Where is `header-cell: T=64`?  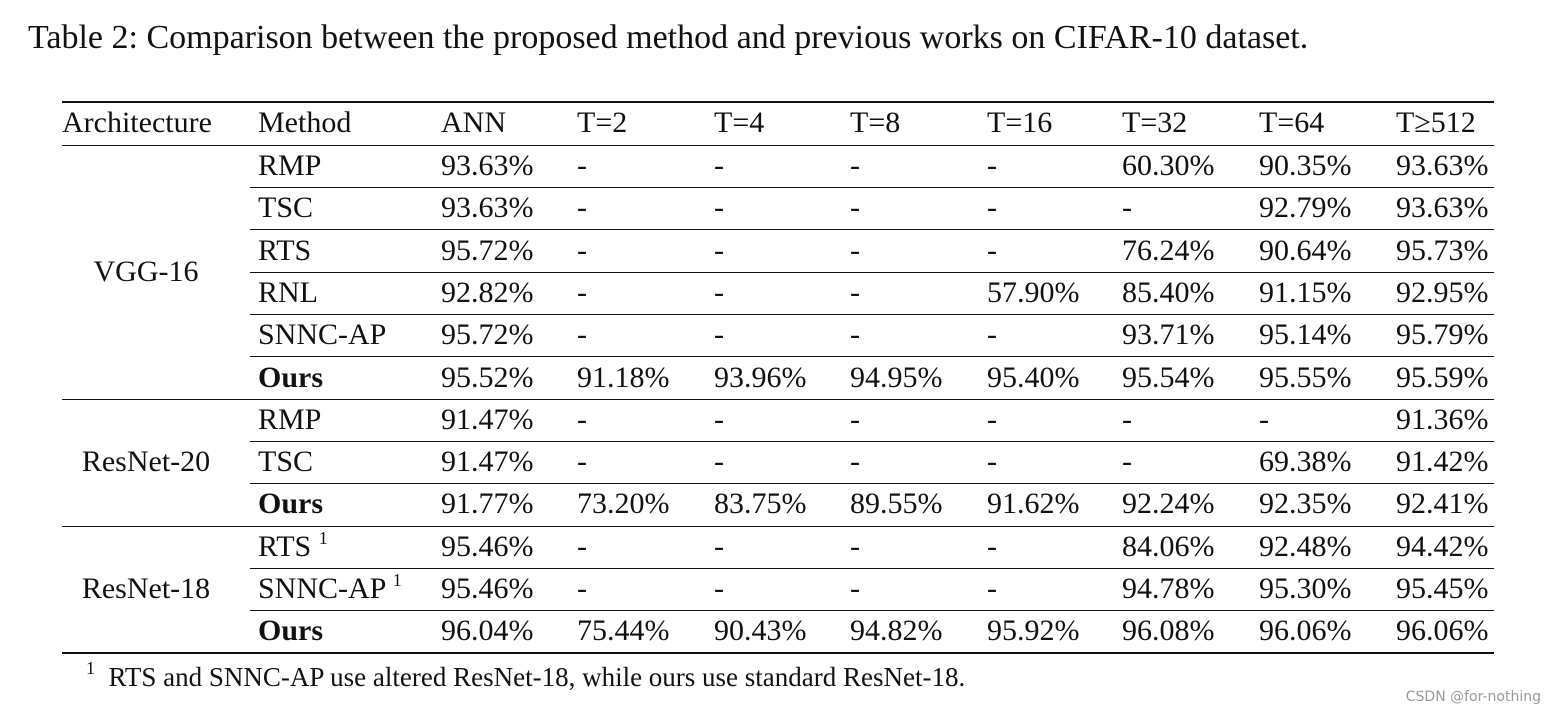 header-cell: T=64 is located at coordinates (1292, 122).